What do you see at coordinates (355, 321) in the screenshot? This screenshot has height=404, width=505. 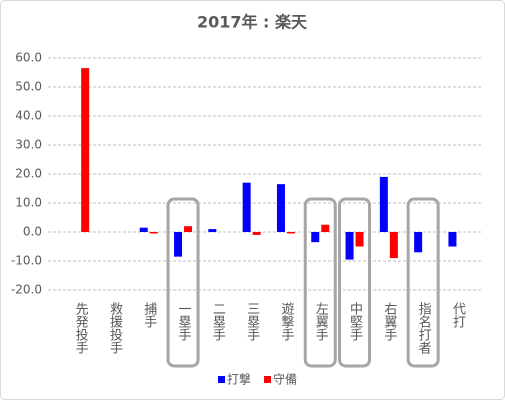 I see `x-tick-label: 中堅手` at bounding box center [355, 321].